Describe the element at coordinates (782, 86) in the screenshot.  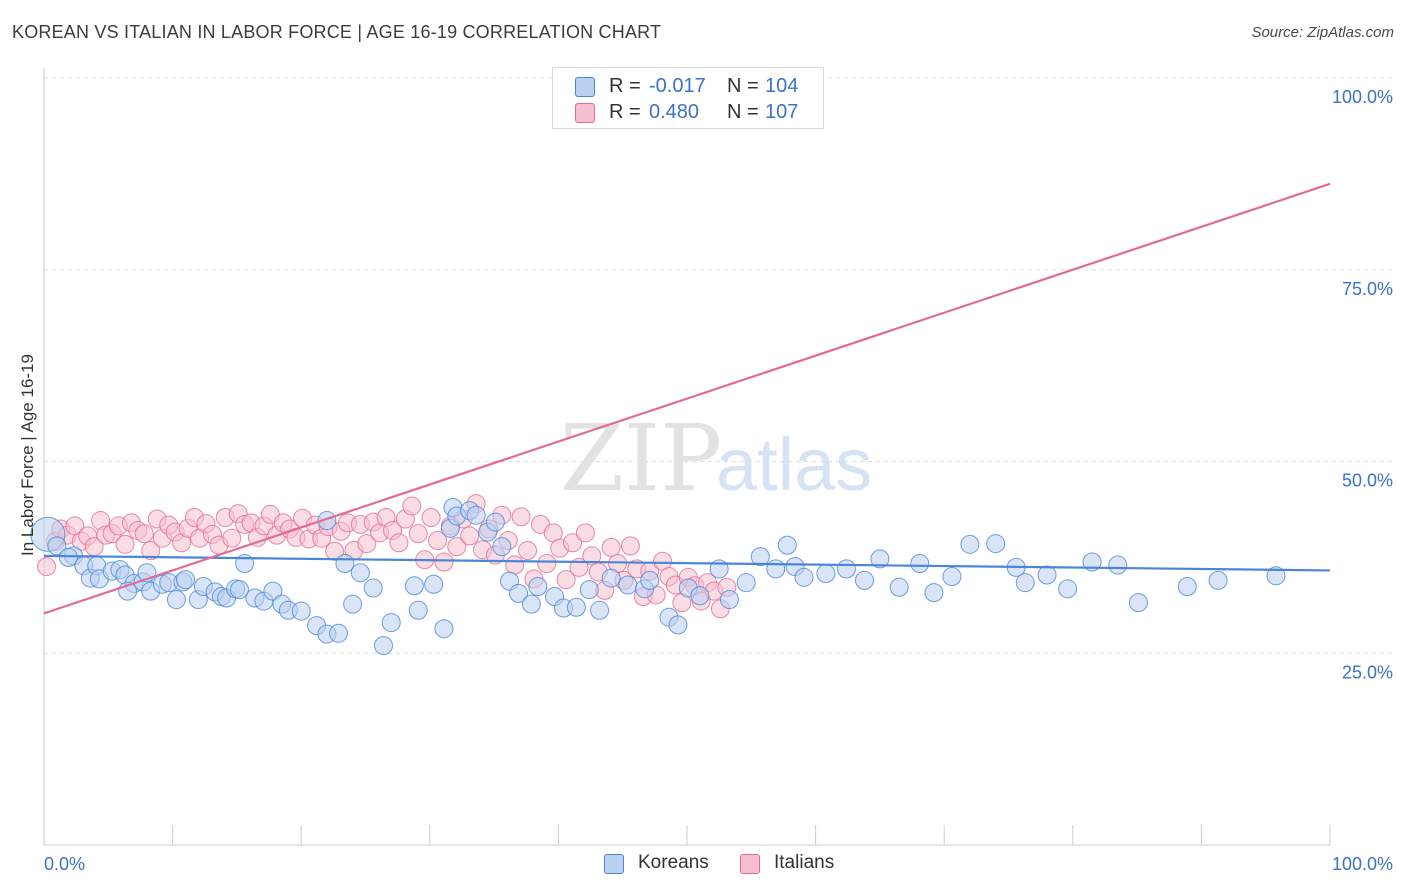
I see `n-value: 104` at that location.